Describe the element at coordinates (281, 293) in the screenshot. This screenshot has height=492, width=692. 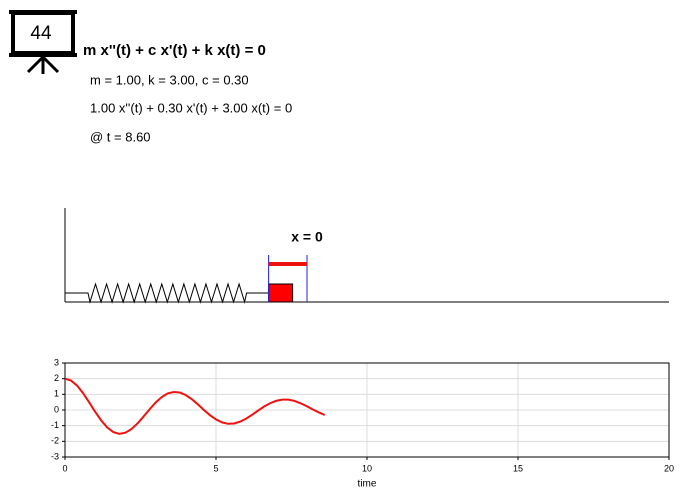
I see `mass-block` at that location.